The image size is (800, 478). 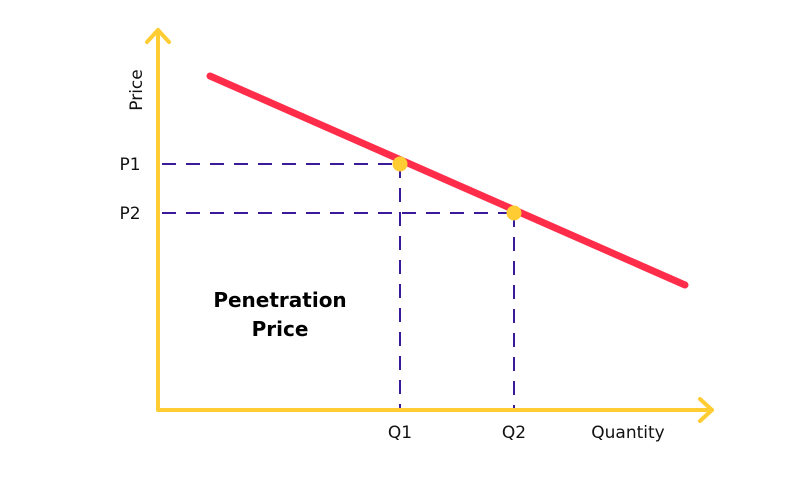 What do you see at coordinates (129, 165) in the screenshot?
I see `p1-label: P1` at bounding box center [129, 165].